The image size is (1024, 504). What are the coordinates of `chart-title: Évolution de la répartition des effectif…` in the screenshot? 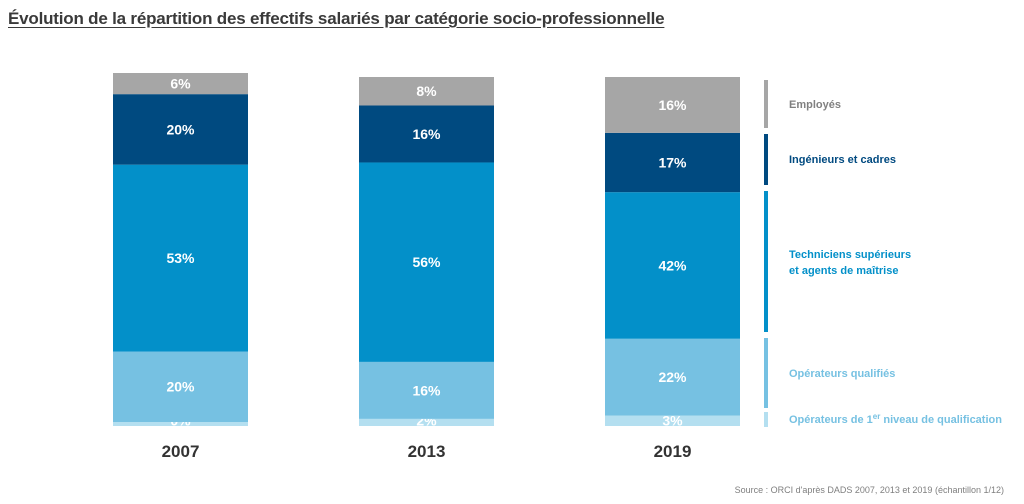 It's located at (336, 18).